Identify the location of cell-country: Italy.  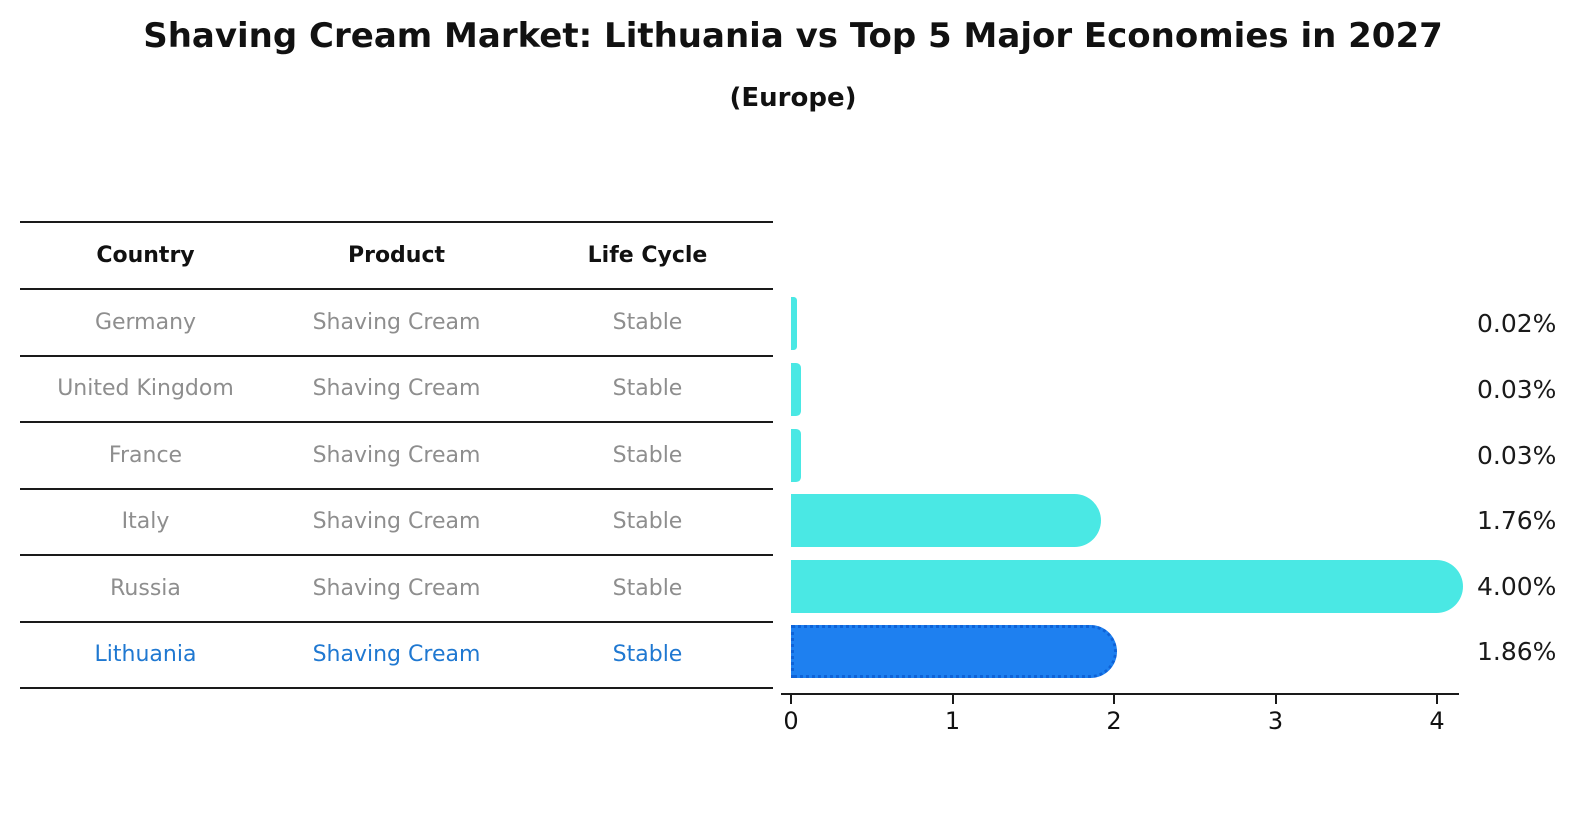
(145, 522).